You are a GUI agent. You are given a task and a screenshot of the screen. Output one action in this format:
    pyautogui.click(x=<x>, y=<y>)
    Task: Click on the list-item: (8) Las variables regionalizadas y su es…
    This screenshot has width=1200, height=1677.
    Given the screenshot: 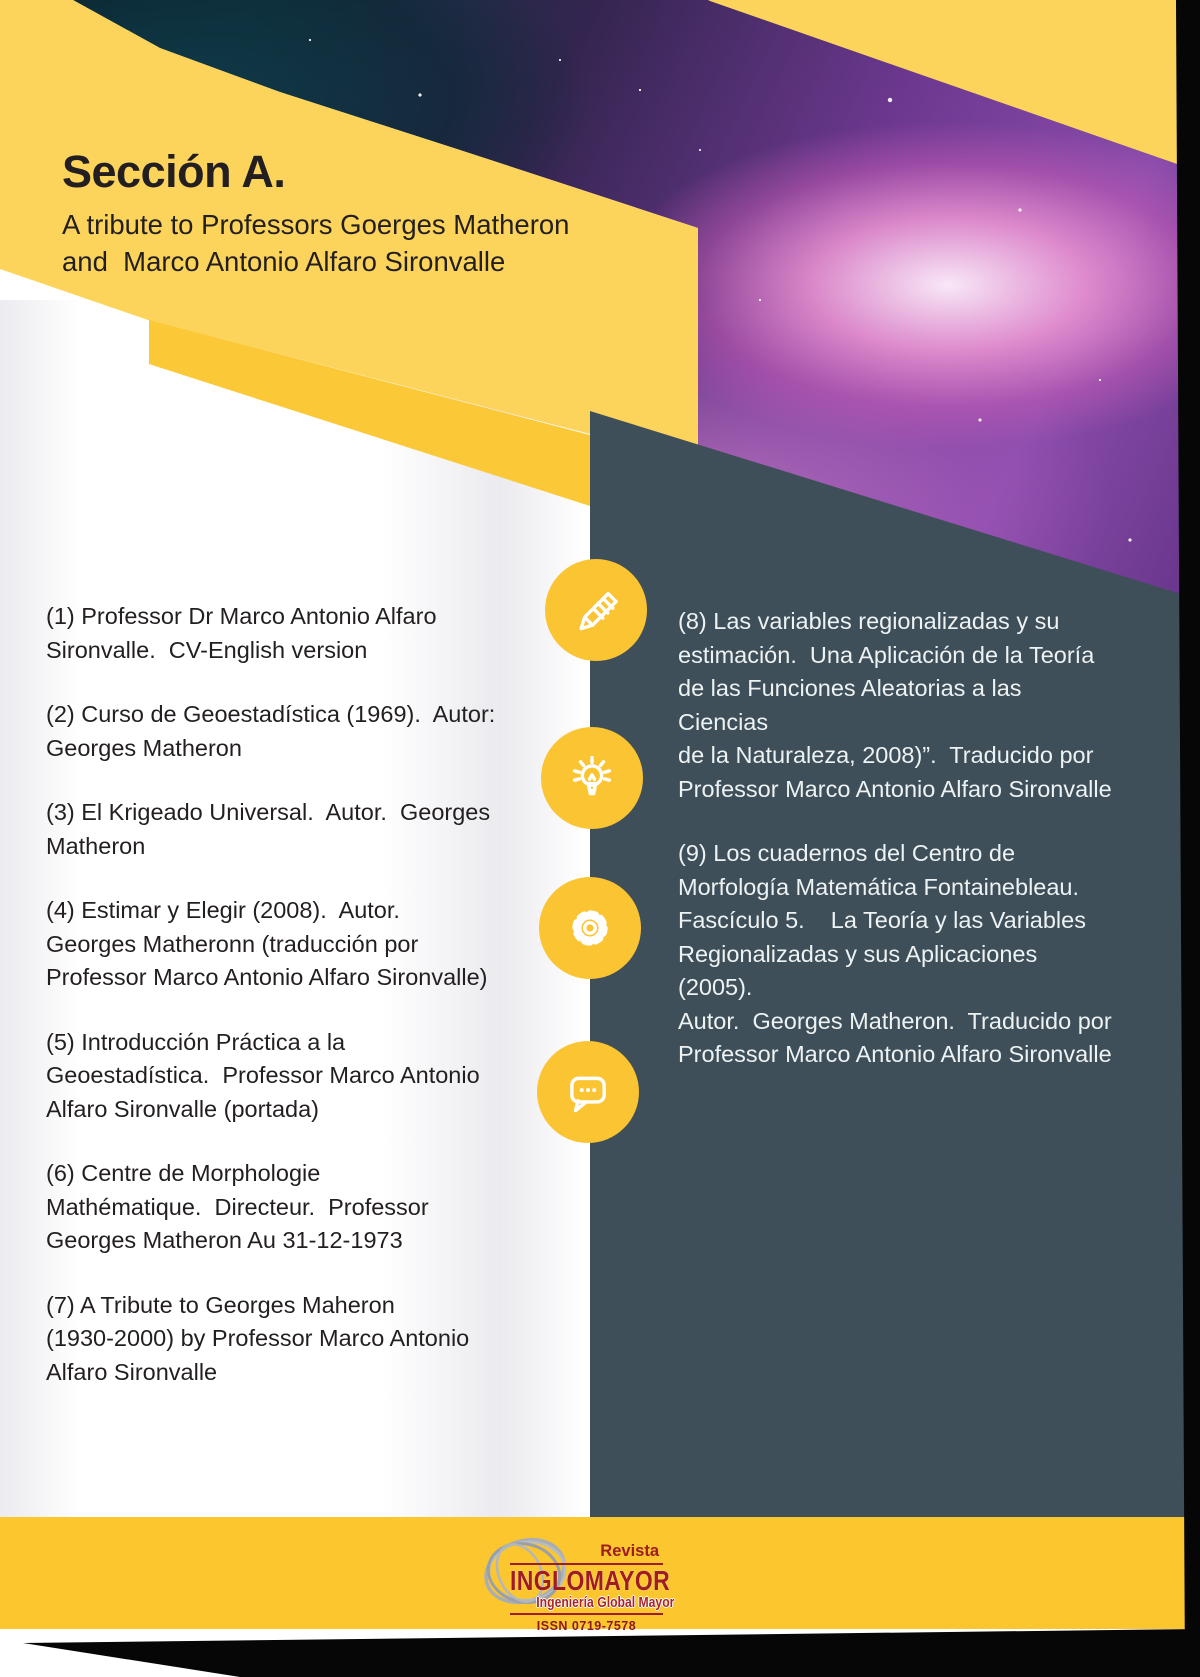 What is the action you would take?
    pyautogui.click(x=895, y=705)
    